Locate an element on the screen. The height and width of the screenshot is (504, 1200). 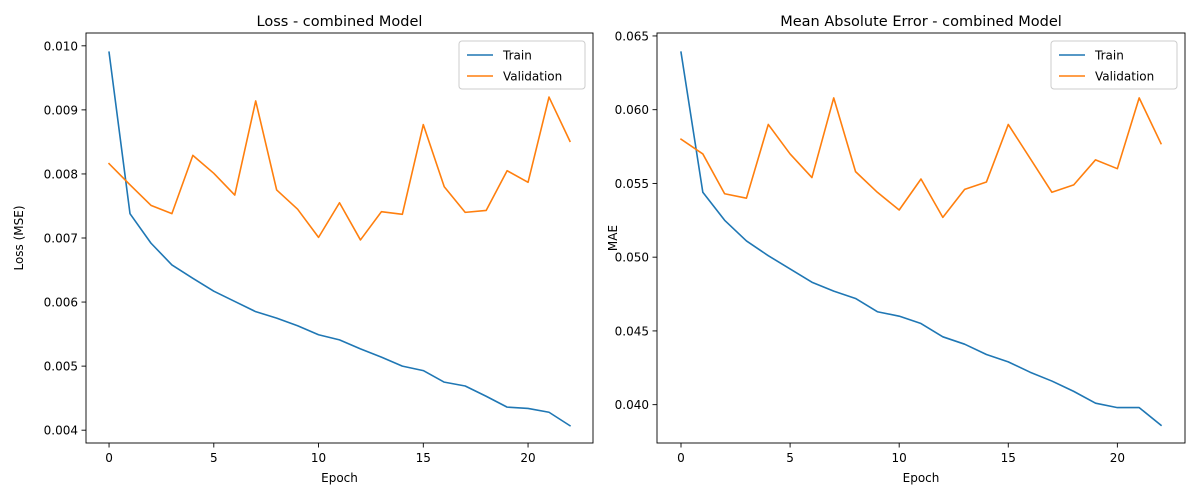
mae-x-tick-label: 0 is located at coordinates (681, 458).